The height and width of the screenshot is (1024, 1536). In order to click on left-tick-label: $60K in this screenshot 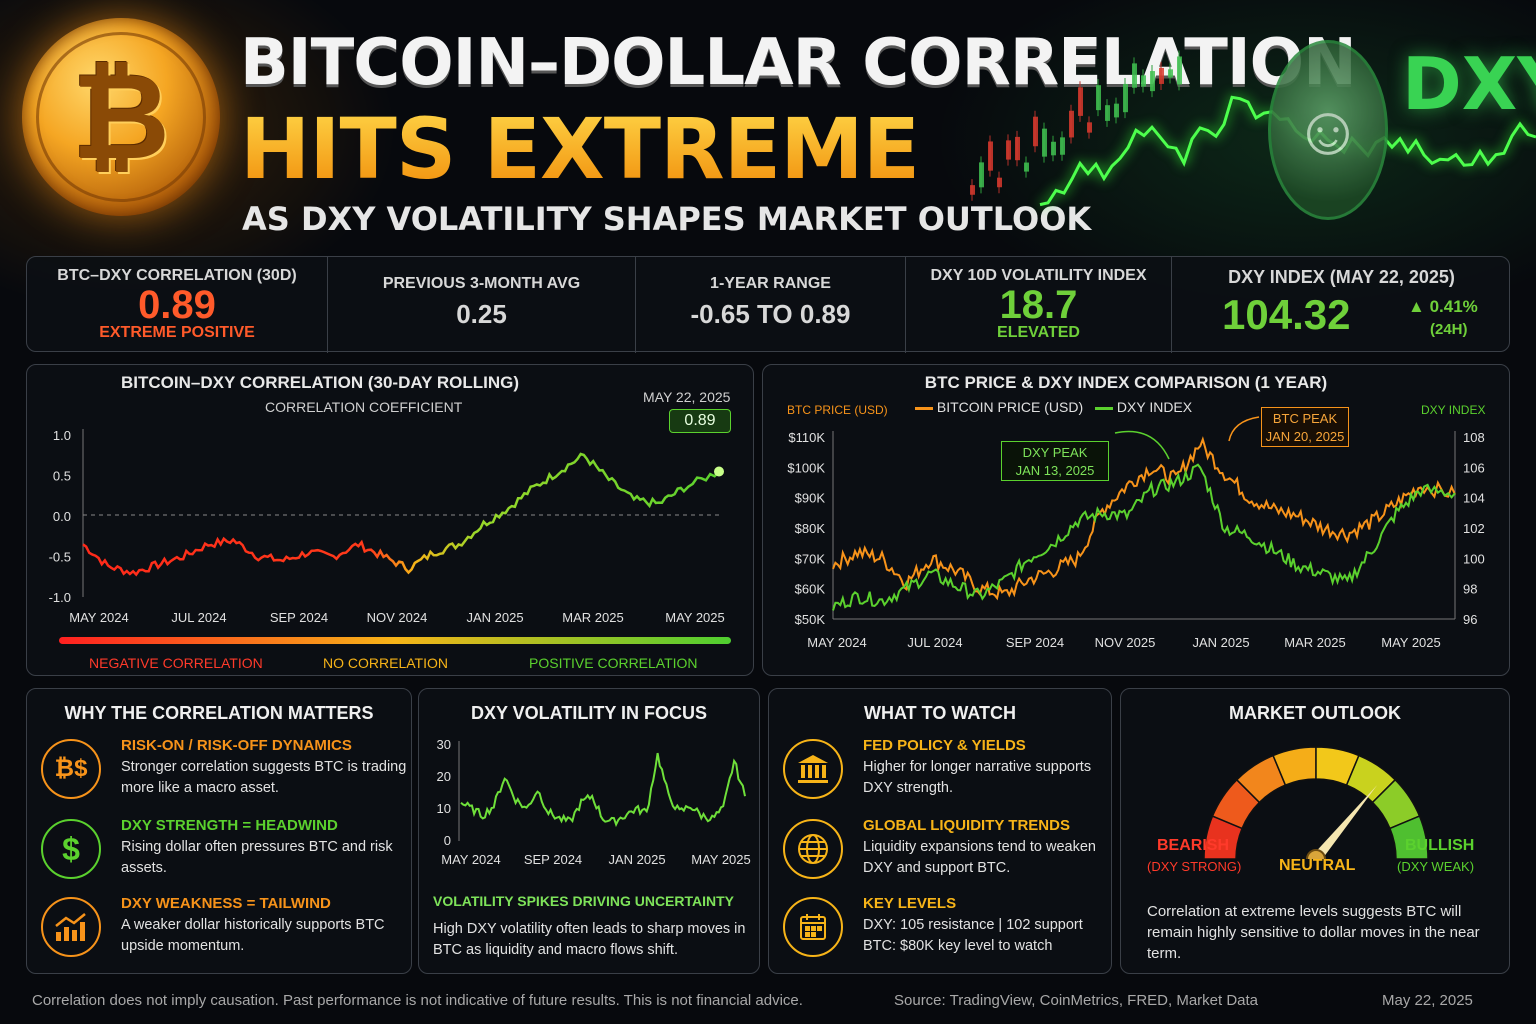, I will do `click(810, 589)`.